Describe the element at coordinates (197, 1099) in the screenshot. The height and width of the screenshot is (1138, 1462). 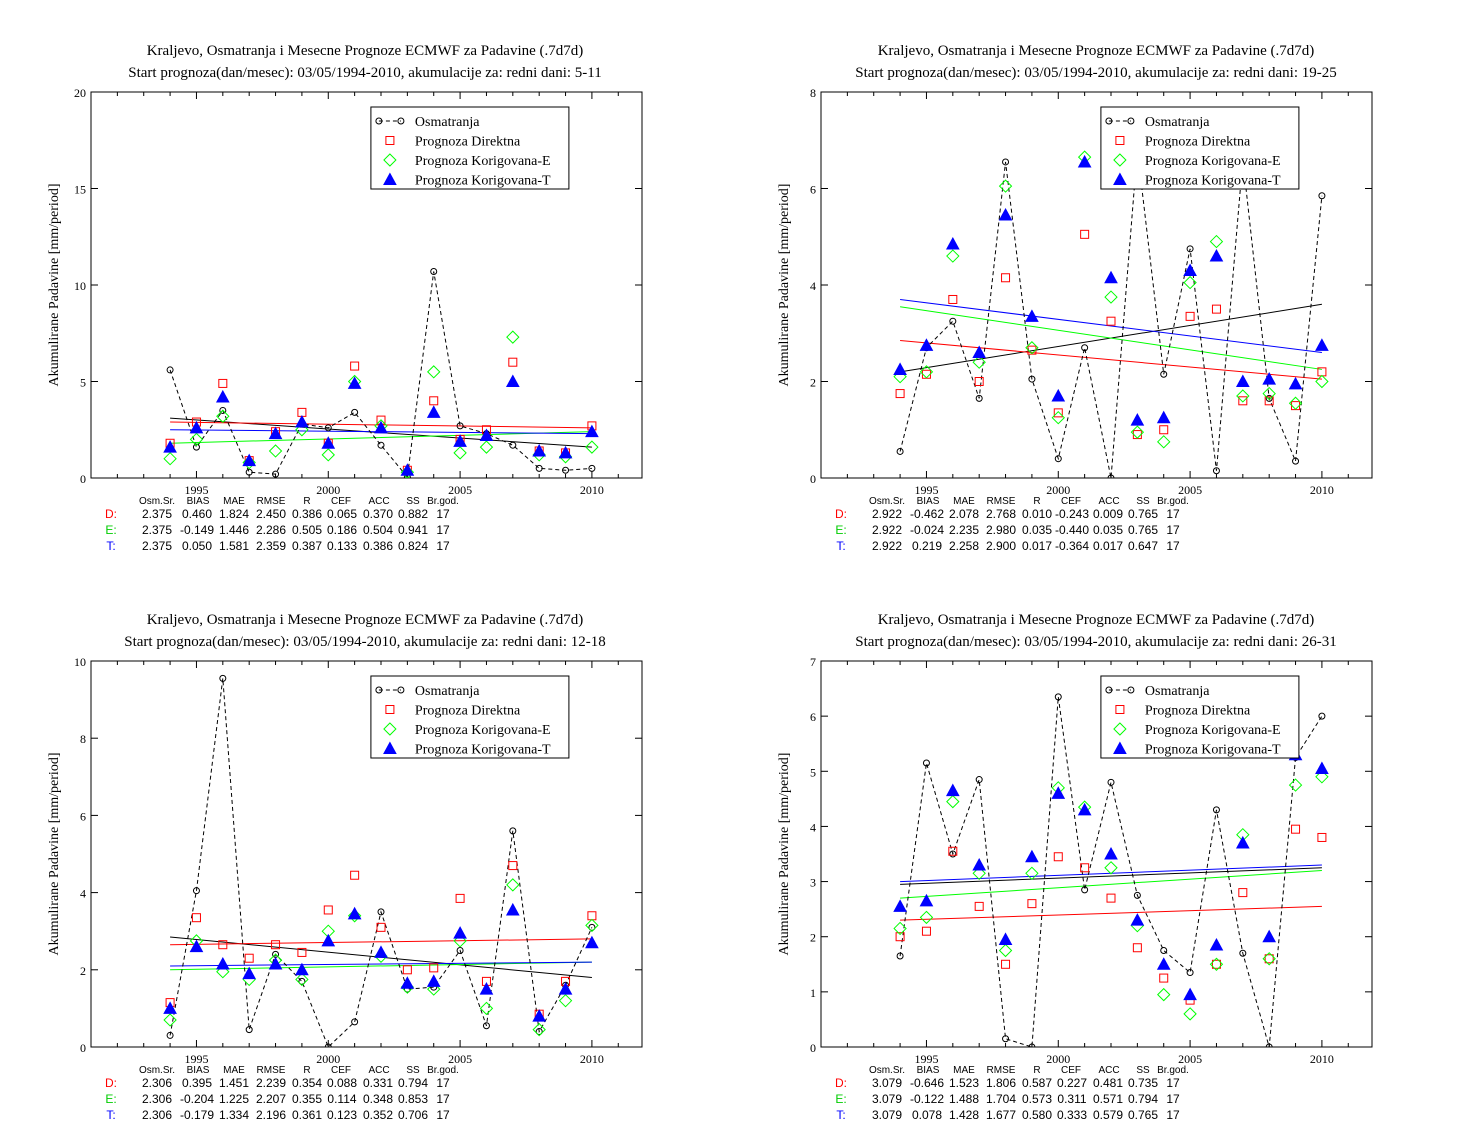
I see `stats-value: -0.204` at that location.